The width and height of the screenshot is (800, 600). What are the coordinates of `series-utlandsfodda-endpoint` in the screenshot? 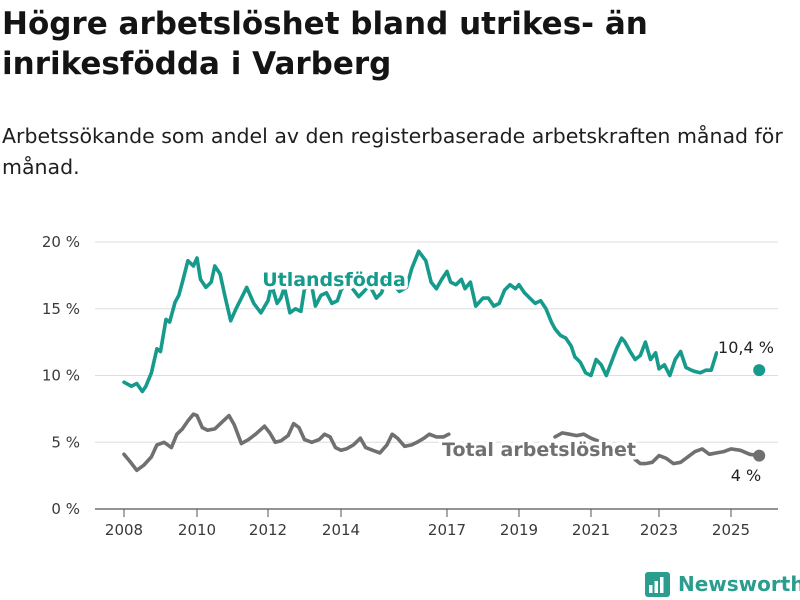 It's located at (759, 370).